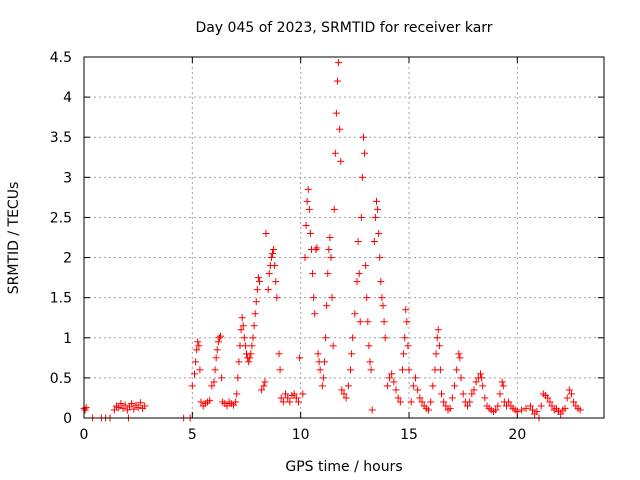 This screenshot has width=640, height=480. I want to click on y-tick-label: 1, so click(67, 339).